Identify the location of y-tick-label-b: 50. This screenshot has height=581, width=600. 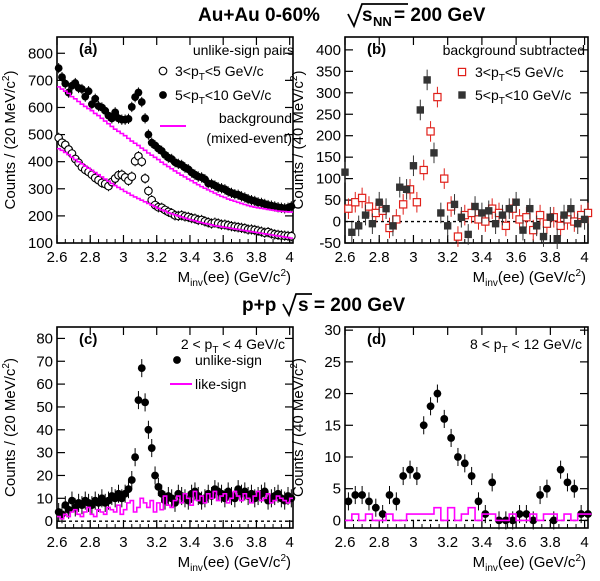
(332, 200).